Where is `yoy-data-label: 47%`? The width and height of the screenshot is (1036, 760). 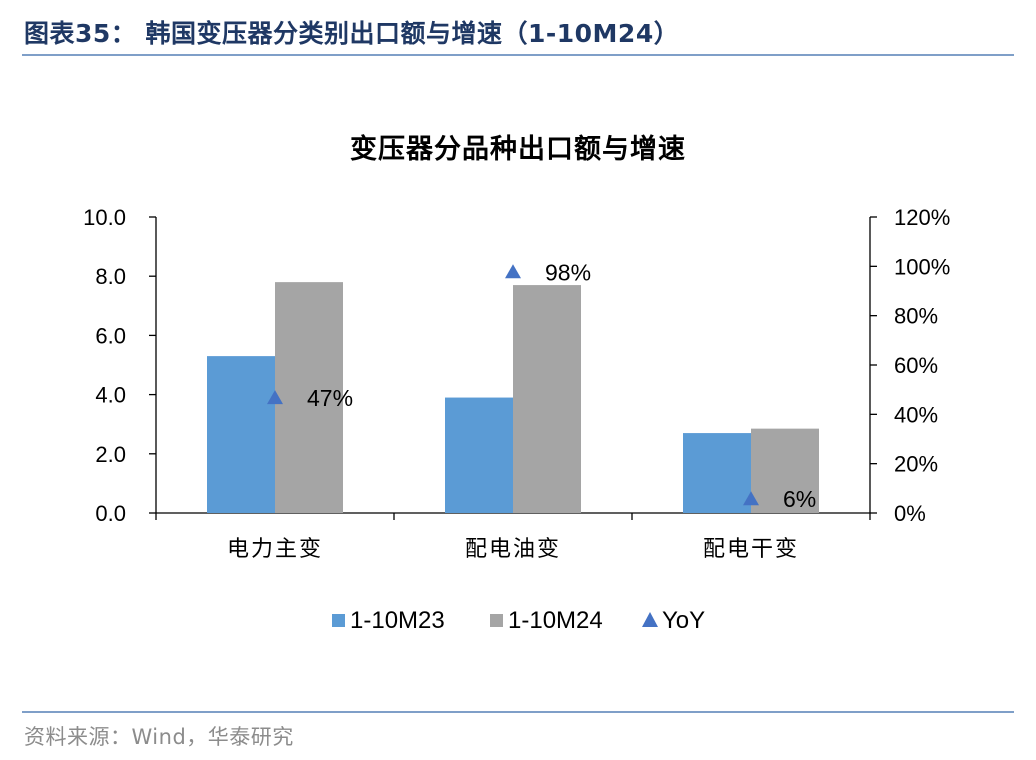
yoy-data-label: 47% is located at coordinates (330, 398).